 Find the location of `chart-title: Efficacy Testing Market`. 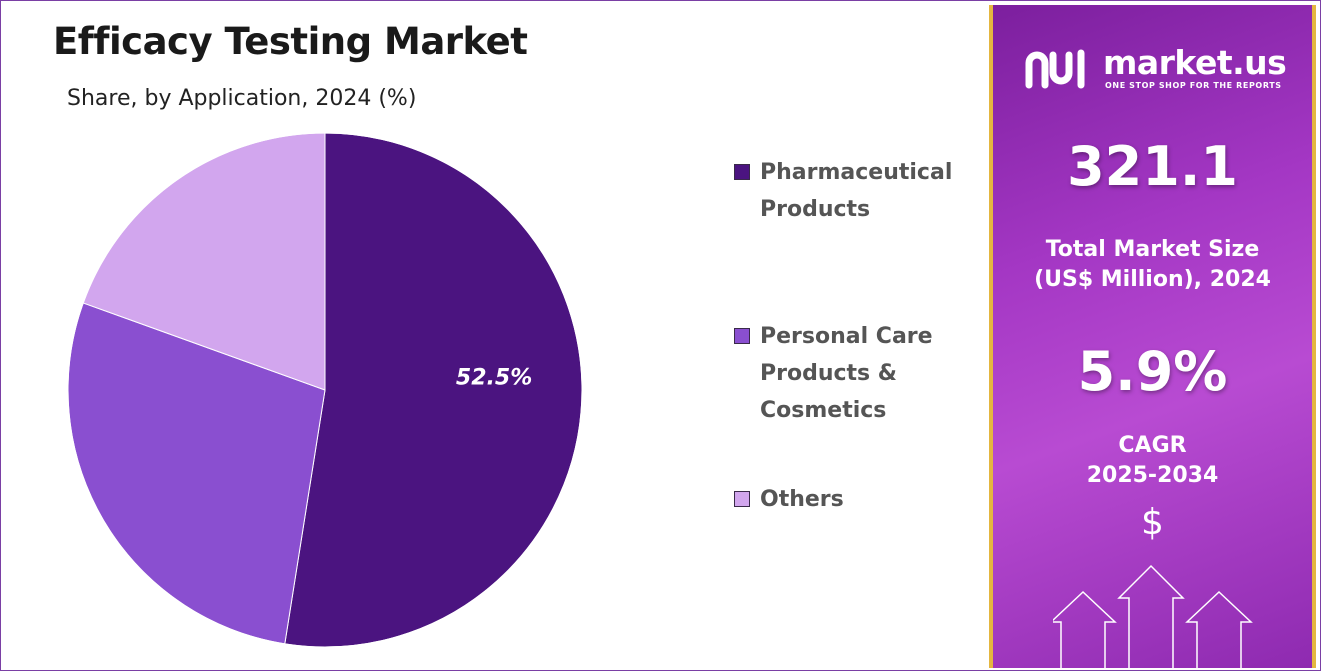

chart-title: Efficacy Testing Market is located at coordinates (290, 41).